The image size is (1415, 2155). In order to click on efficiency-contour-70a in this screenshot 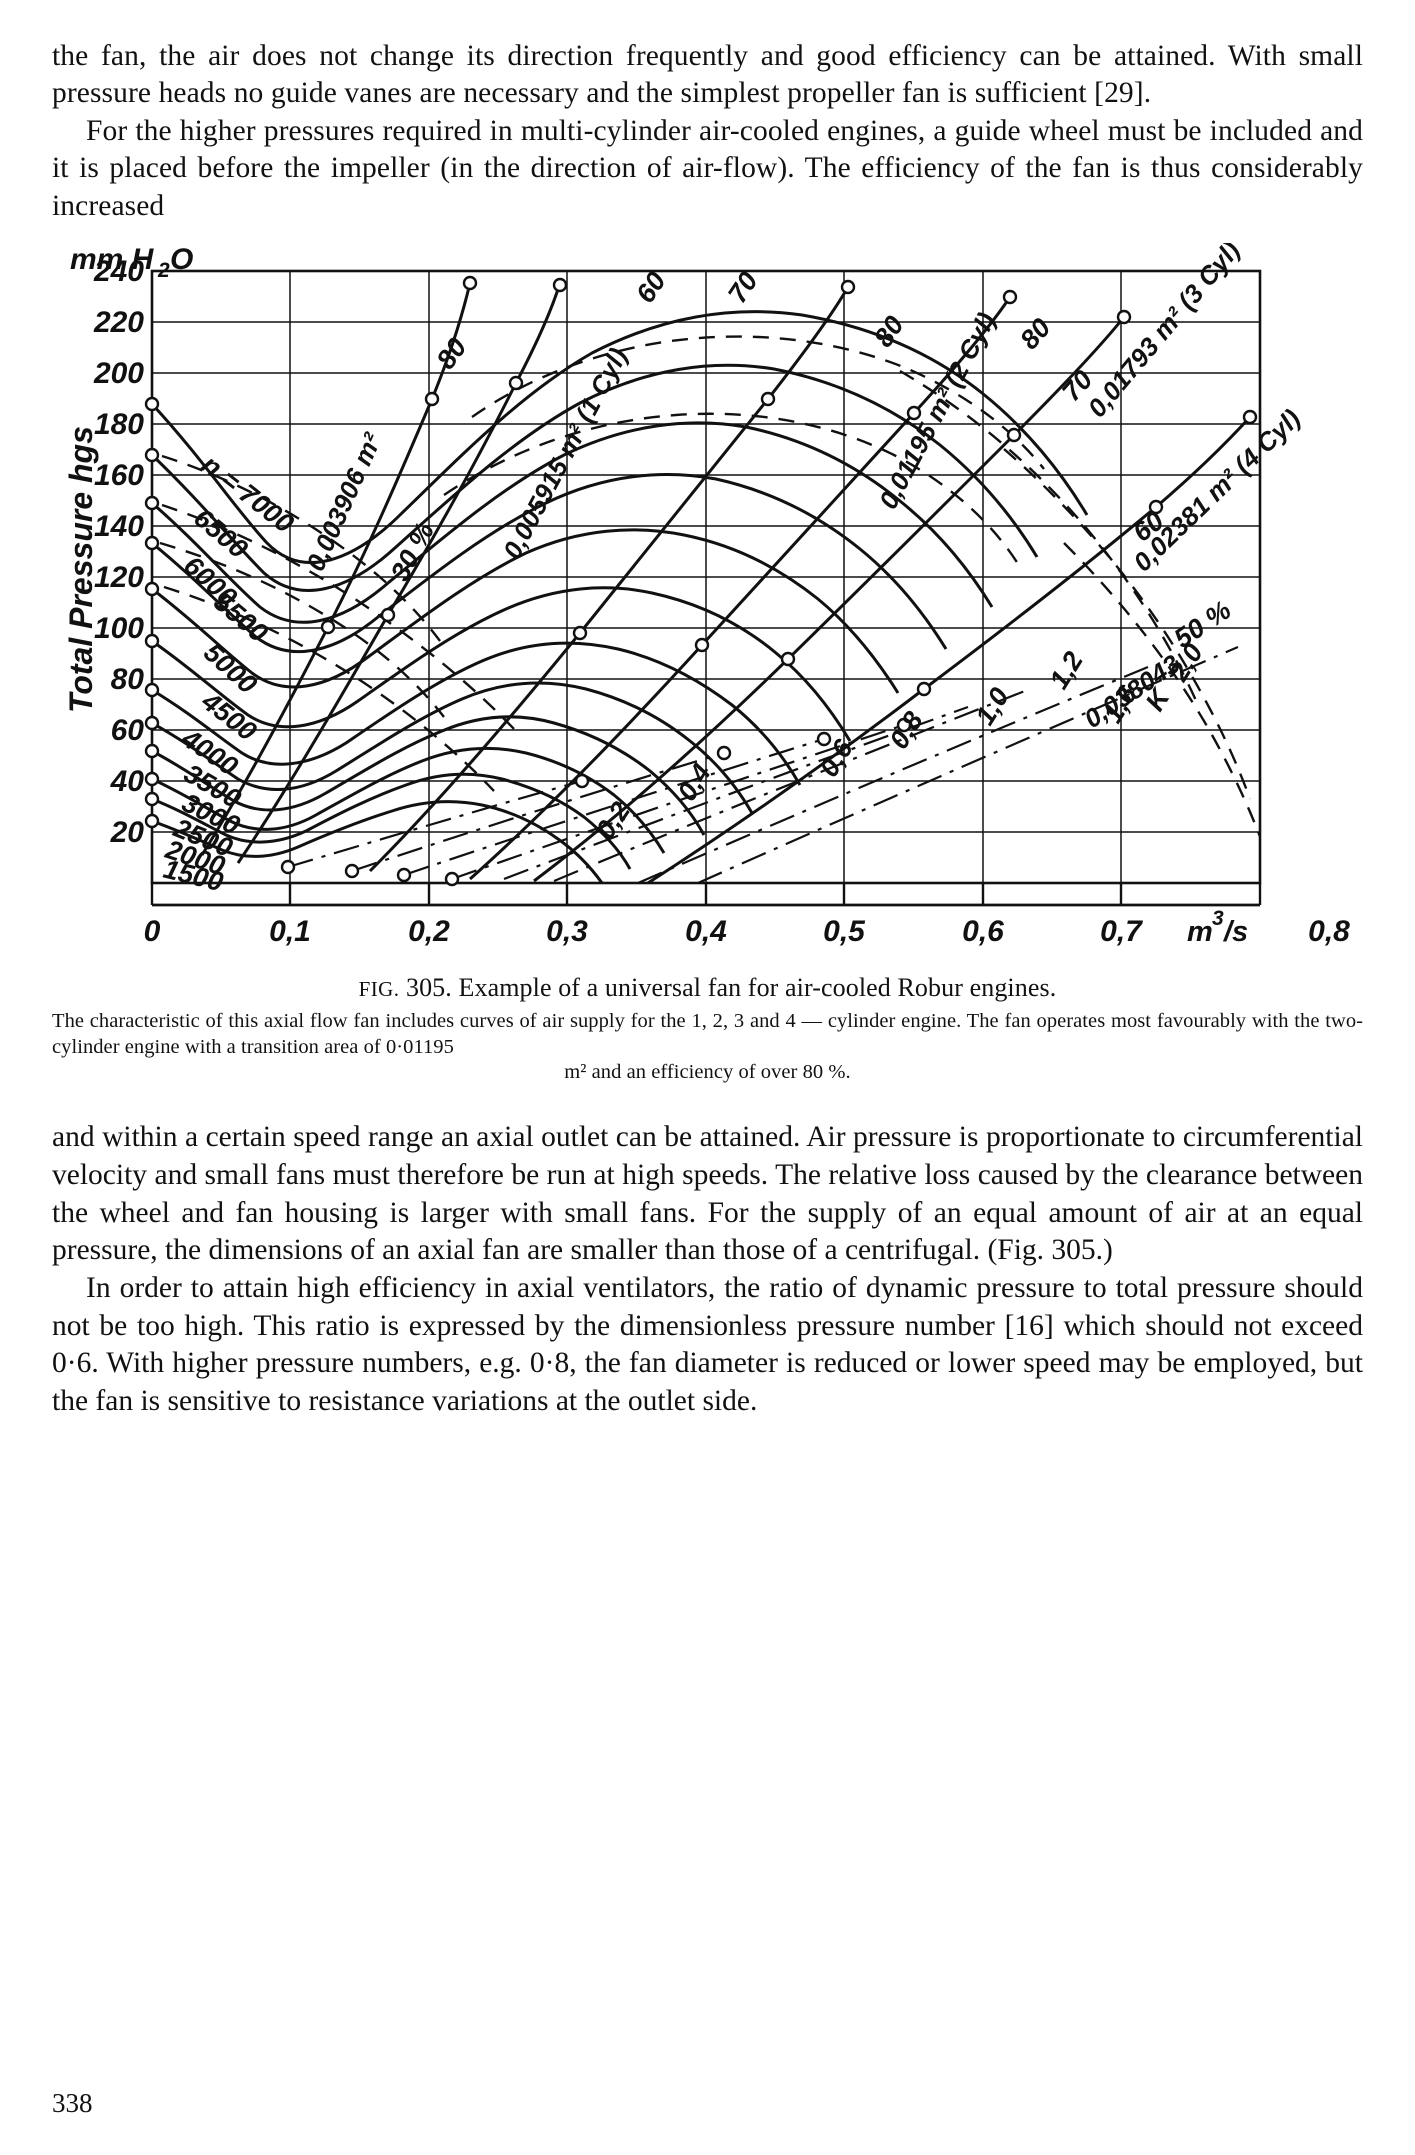, I will do `click(329, 689)`.